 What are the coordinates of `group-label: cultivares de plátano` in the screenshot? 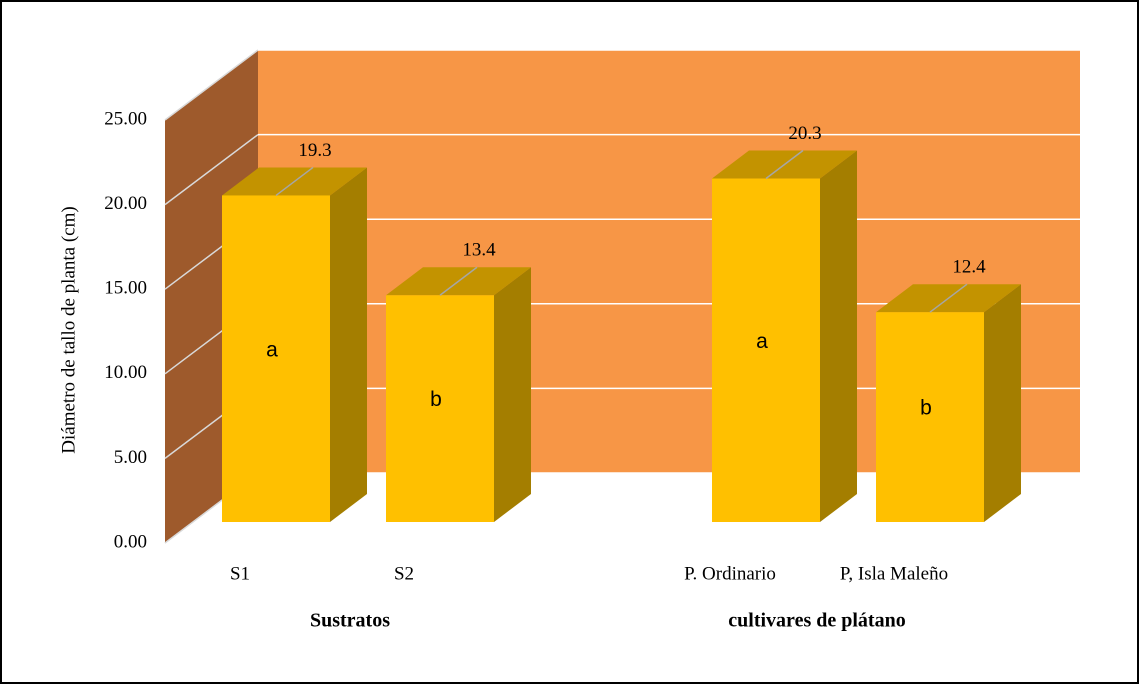 It's located at (816, 621).